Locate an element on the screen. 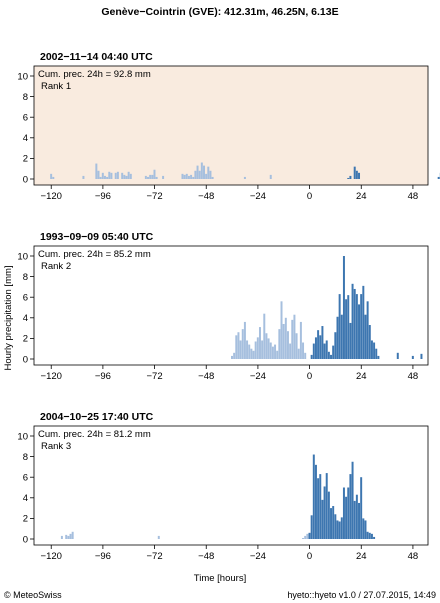 This screenshot has height=603, width=440. panel-2-x-tick-label: −24 is located at coordinates (258, 376).